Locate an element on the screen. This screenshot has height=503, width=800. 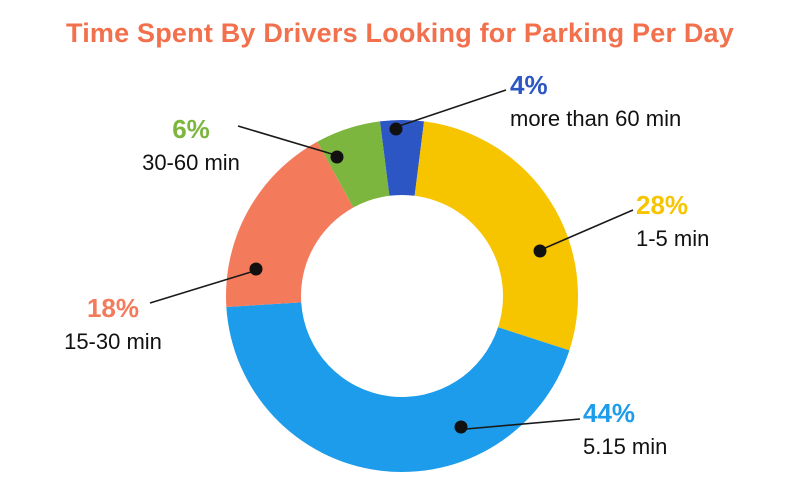
callout-more-than-60-min: 4% more than 60 min is located at coordinates (595, 101).